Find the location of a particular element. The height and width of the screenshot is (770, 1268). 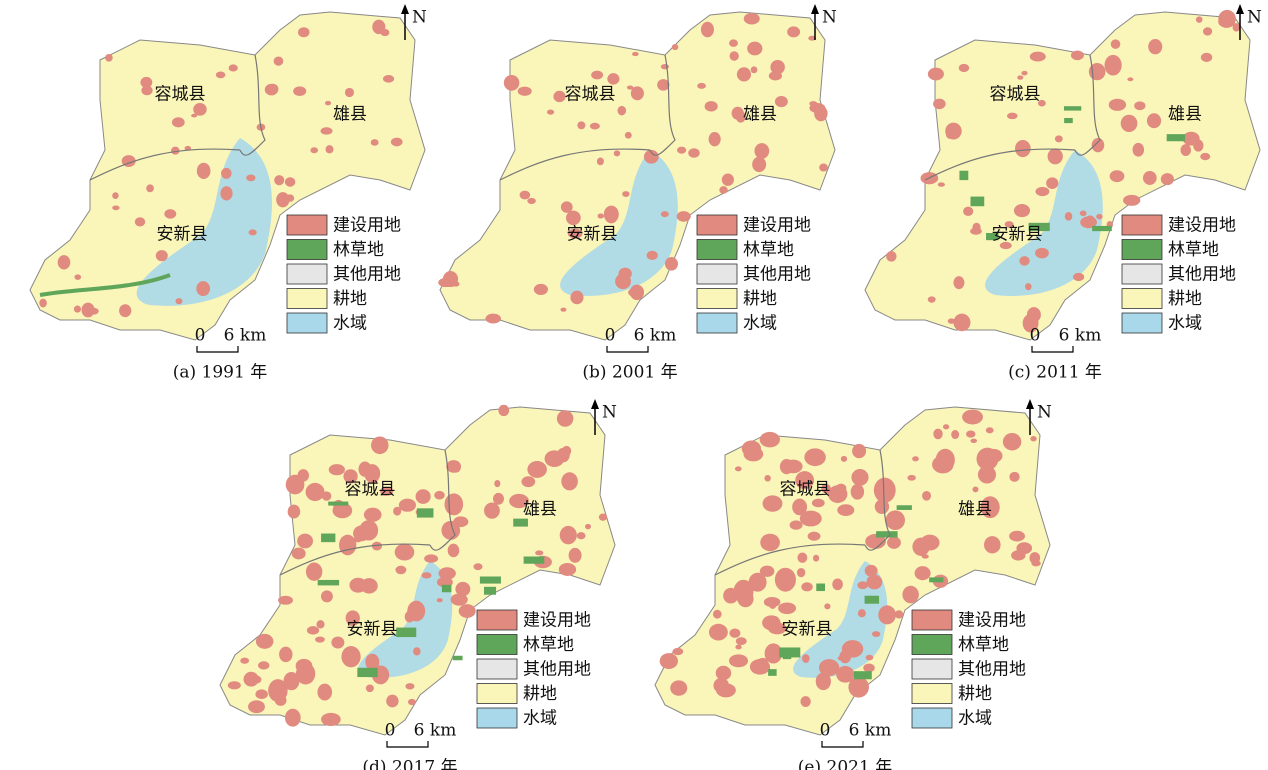

lake is located at coordinates (405, 619).